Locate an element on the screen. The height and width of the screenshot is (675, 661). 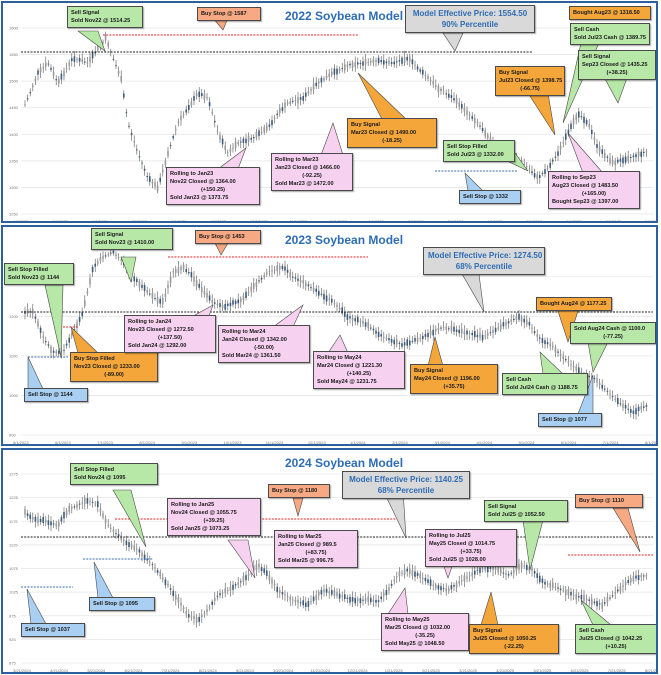
svg-text: 6/1/2022 is located at coordinates (100, 221).